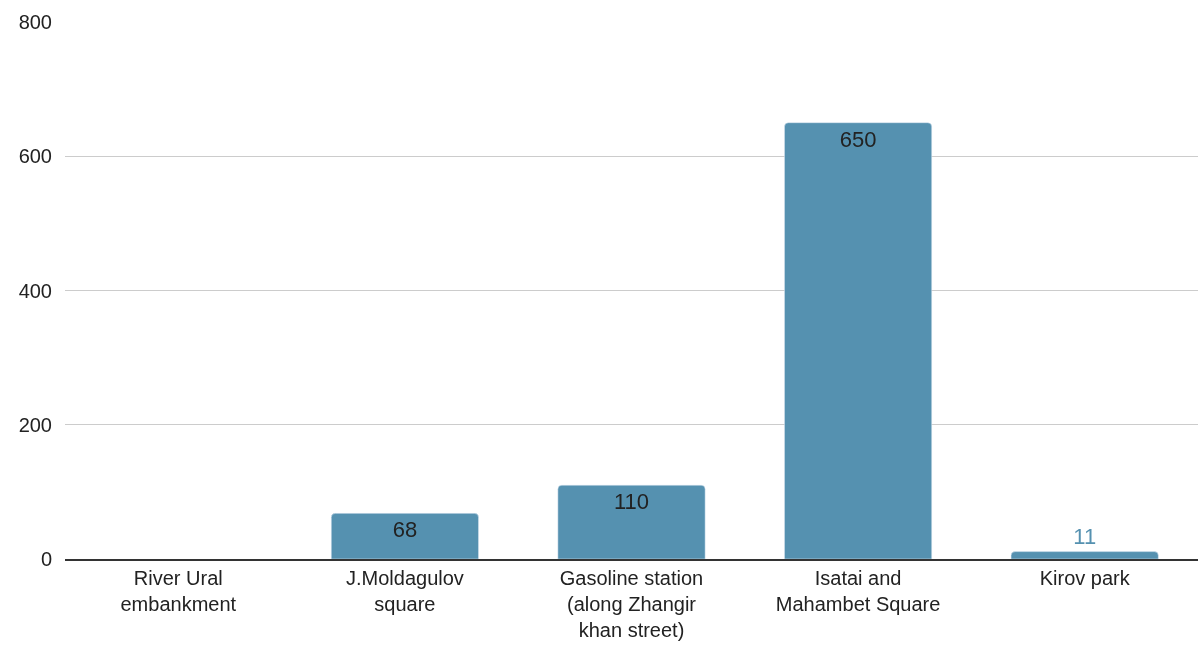 The height and width of the screenshot is (659, 1198). Describe the element at coordinates (631, 502) in the screenshot. I see `data-label: 110` at that location.